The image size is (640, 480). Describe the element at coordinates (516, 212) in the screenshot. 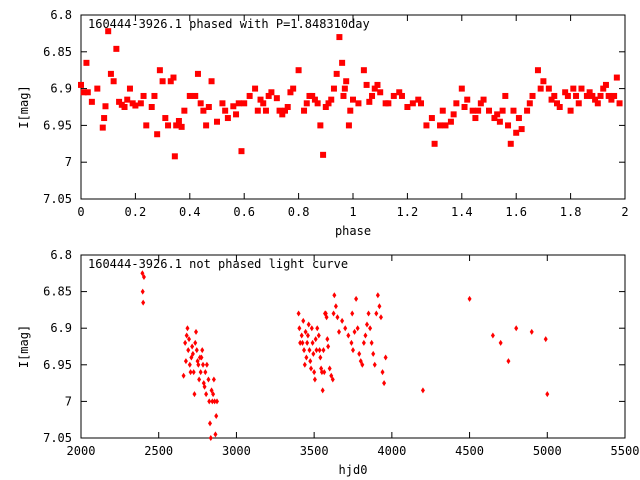

I see `phased-plot-x-tick-label: 1.6` at that location.